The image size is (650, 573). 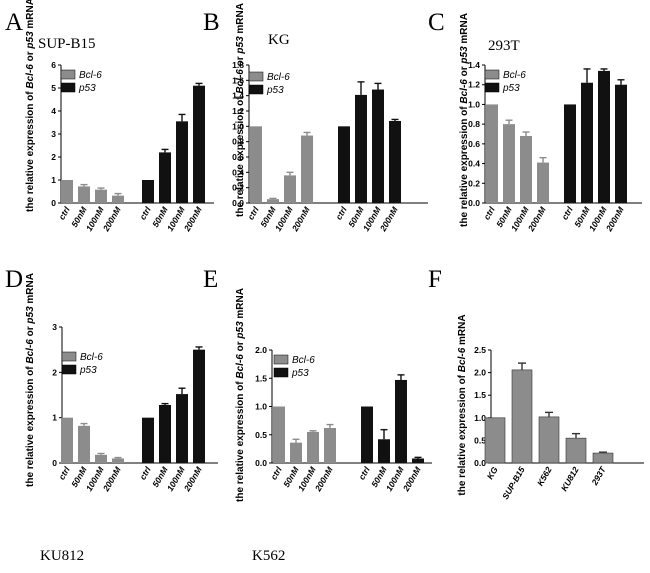 What do you see at coordinates (480, 395) in the screenshot?
I see `y-tick-label: 1.5` at bounding box center [480, 395].